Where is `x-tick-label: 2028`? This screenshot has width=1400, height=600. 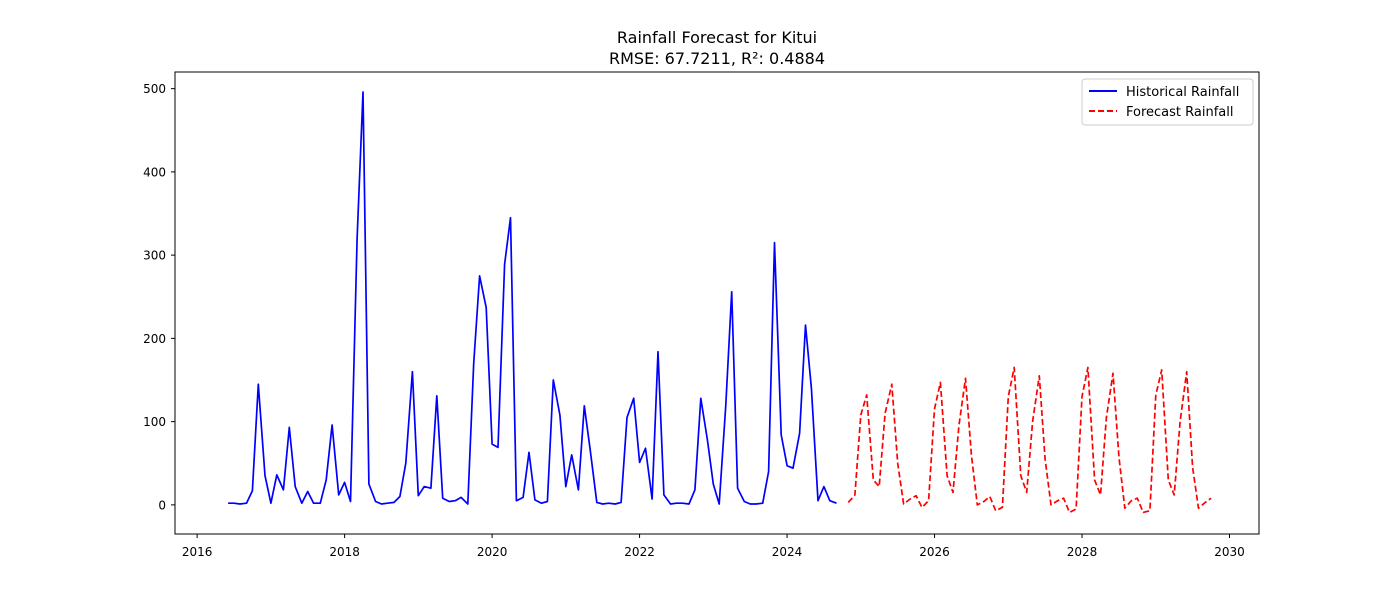 x-tick-label: 2028 is located at coordinates (1082, 552).